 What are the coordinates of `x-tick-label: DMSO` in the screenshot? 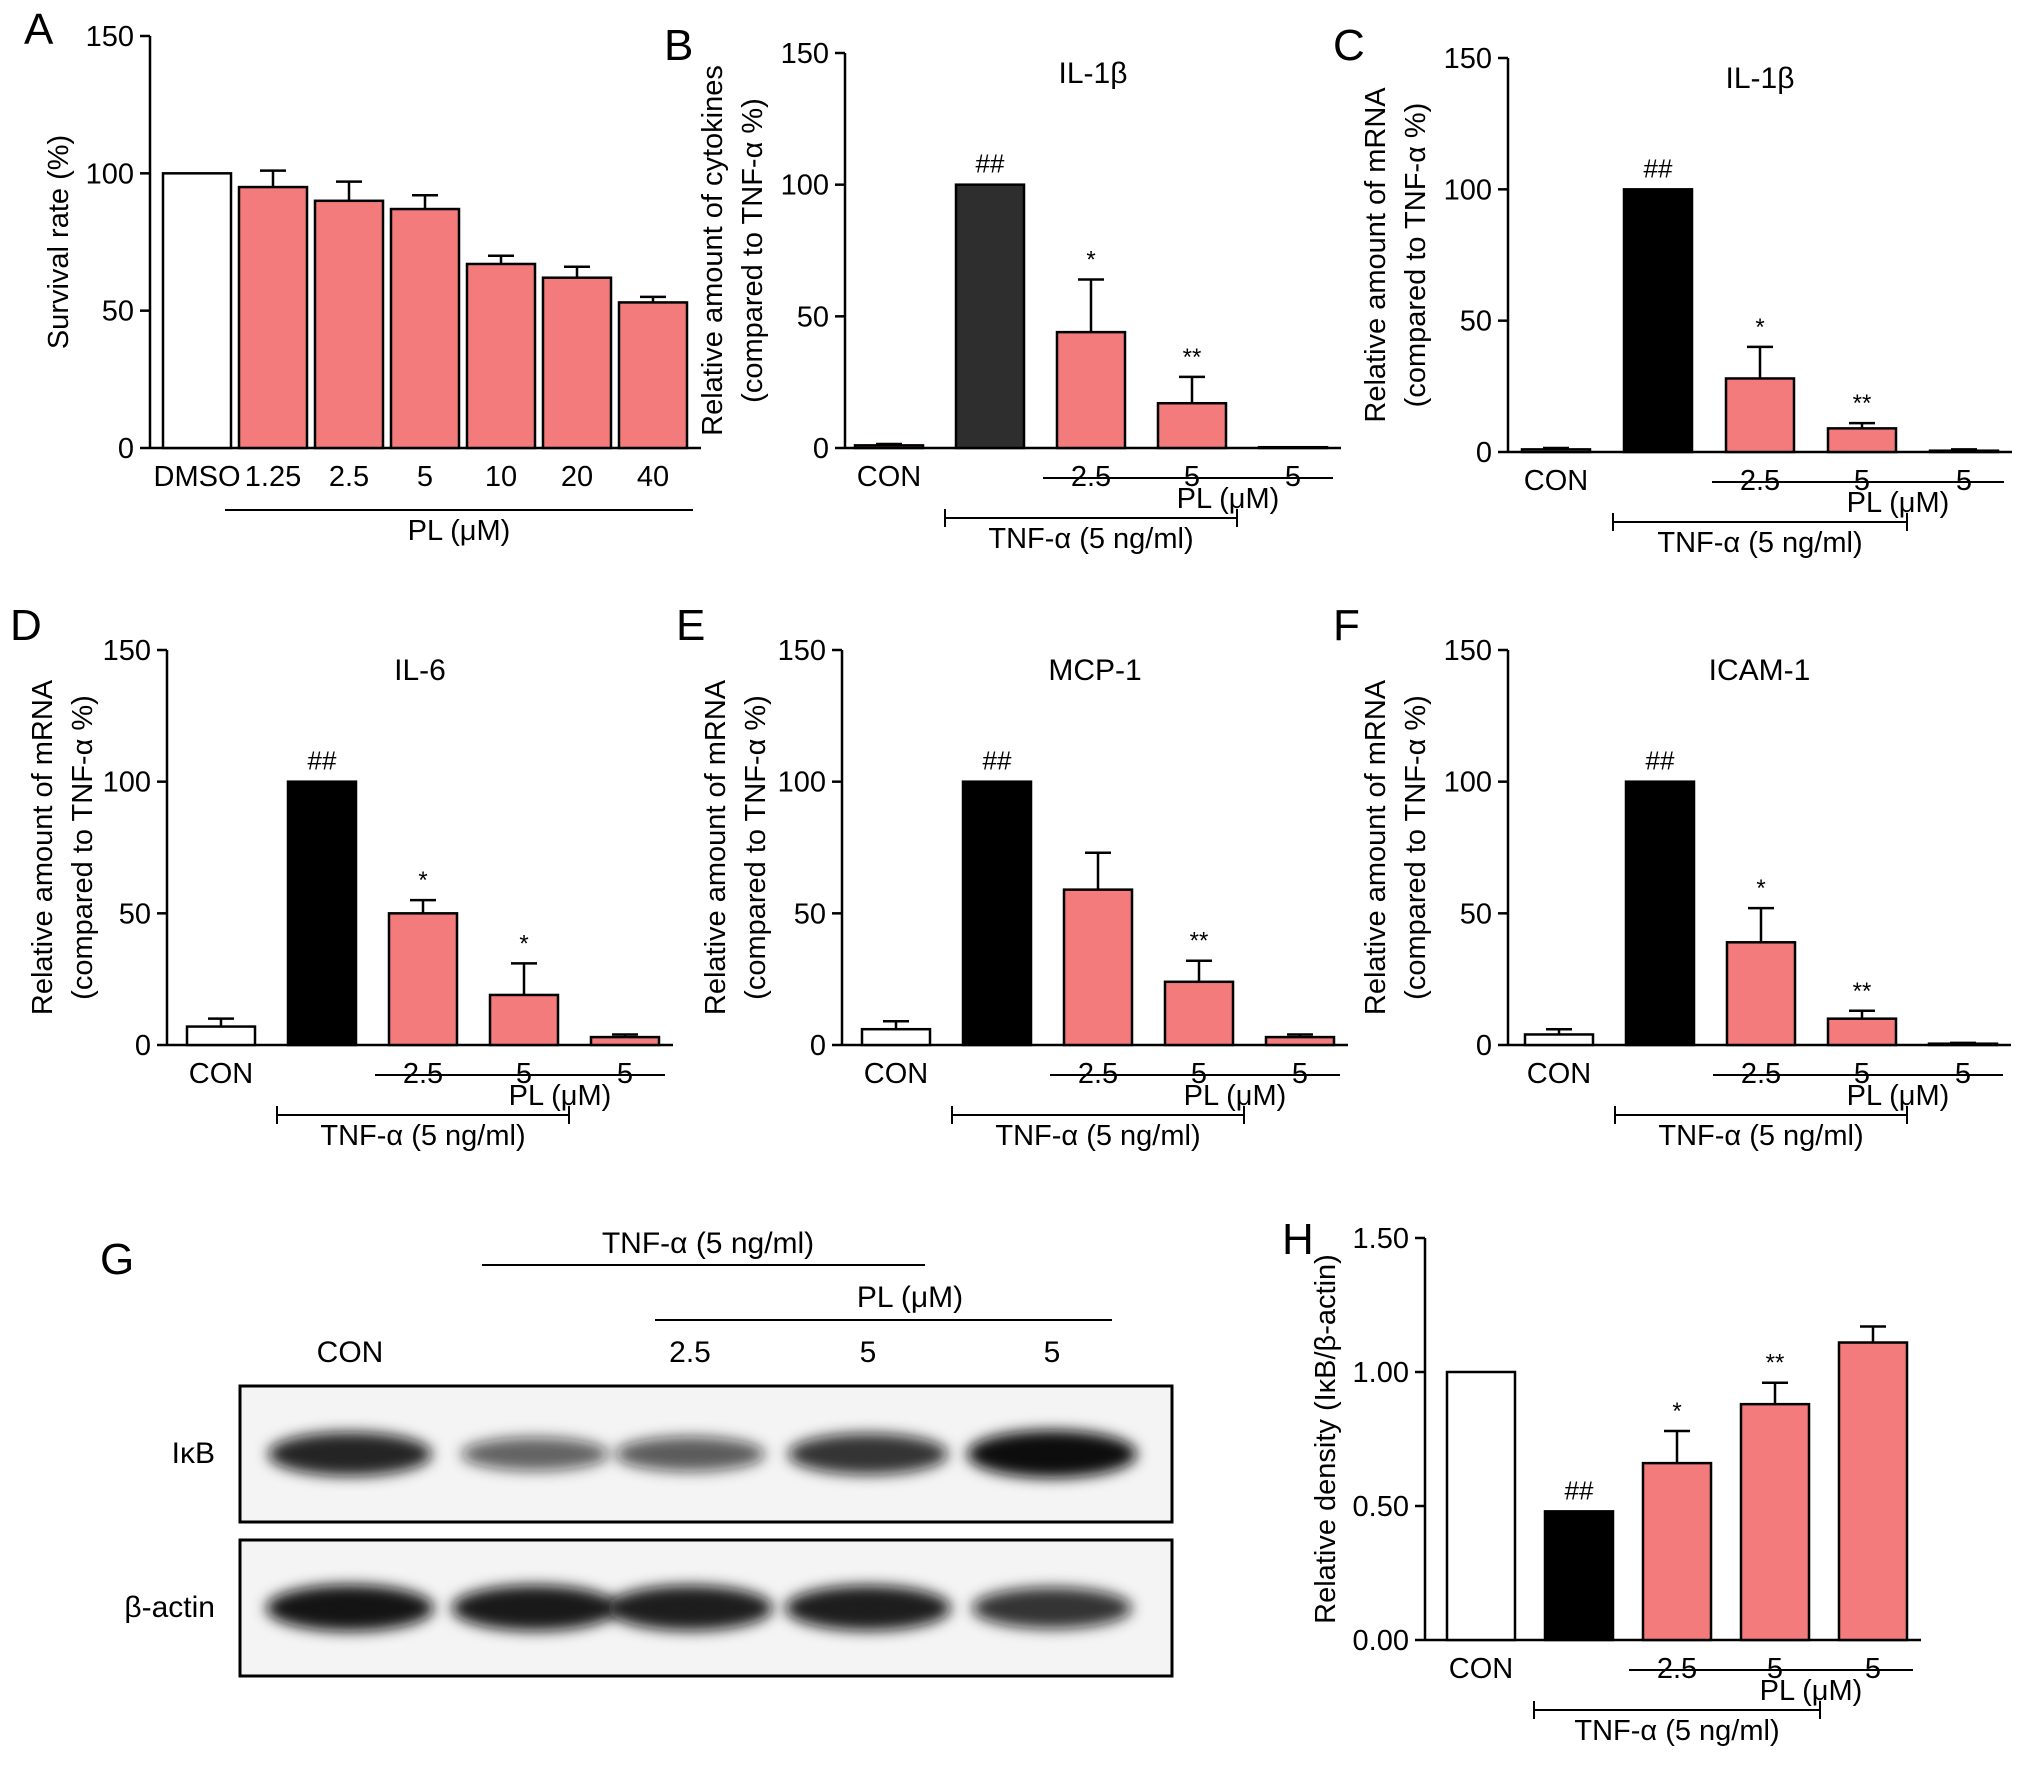 It's located at (197, 477).